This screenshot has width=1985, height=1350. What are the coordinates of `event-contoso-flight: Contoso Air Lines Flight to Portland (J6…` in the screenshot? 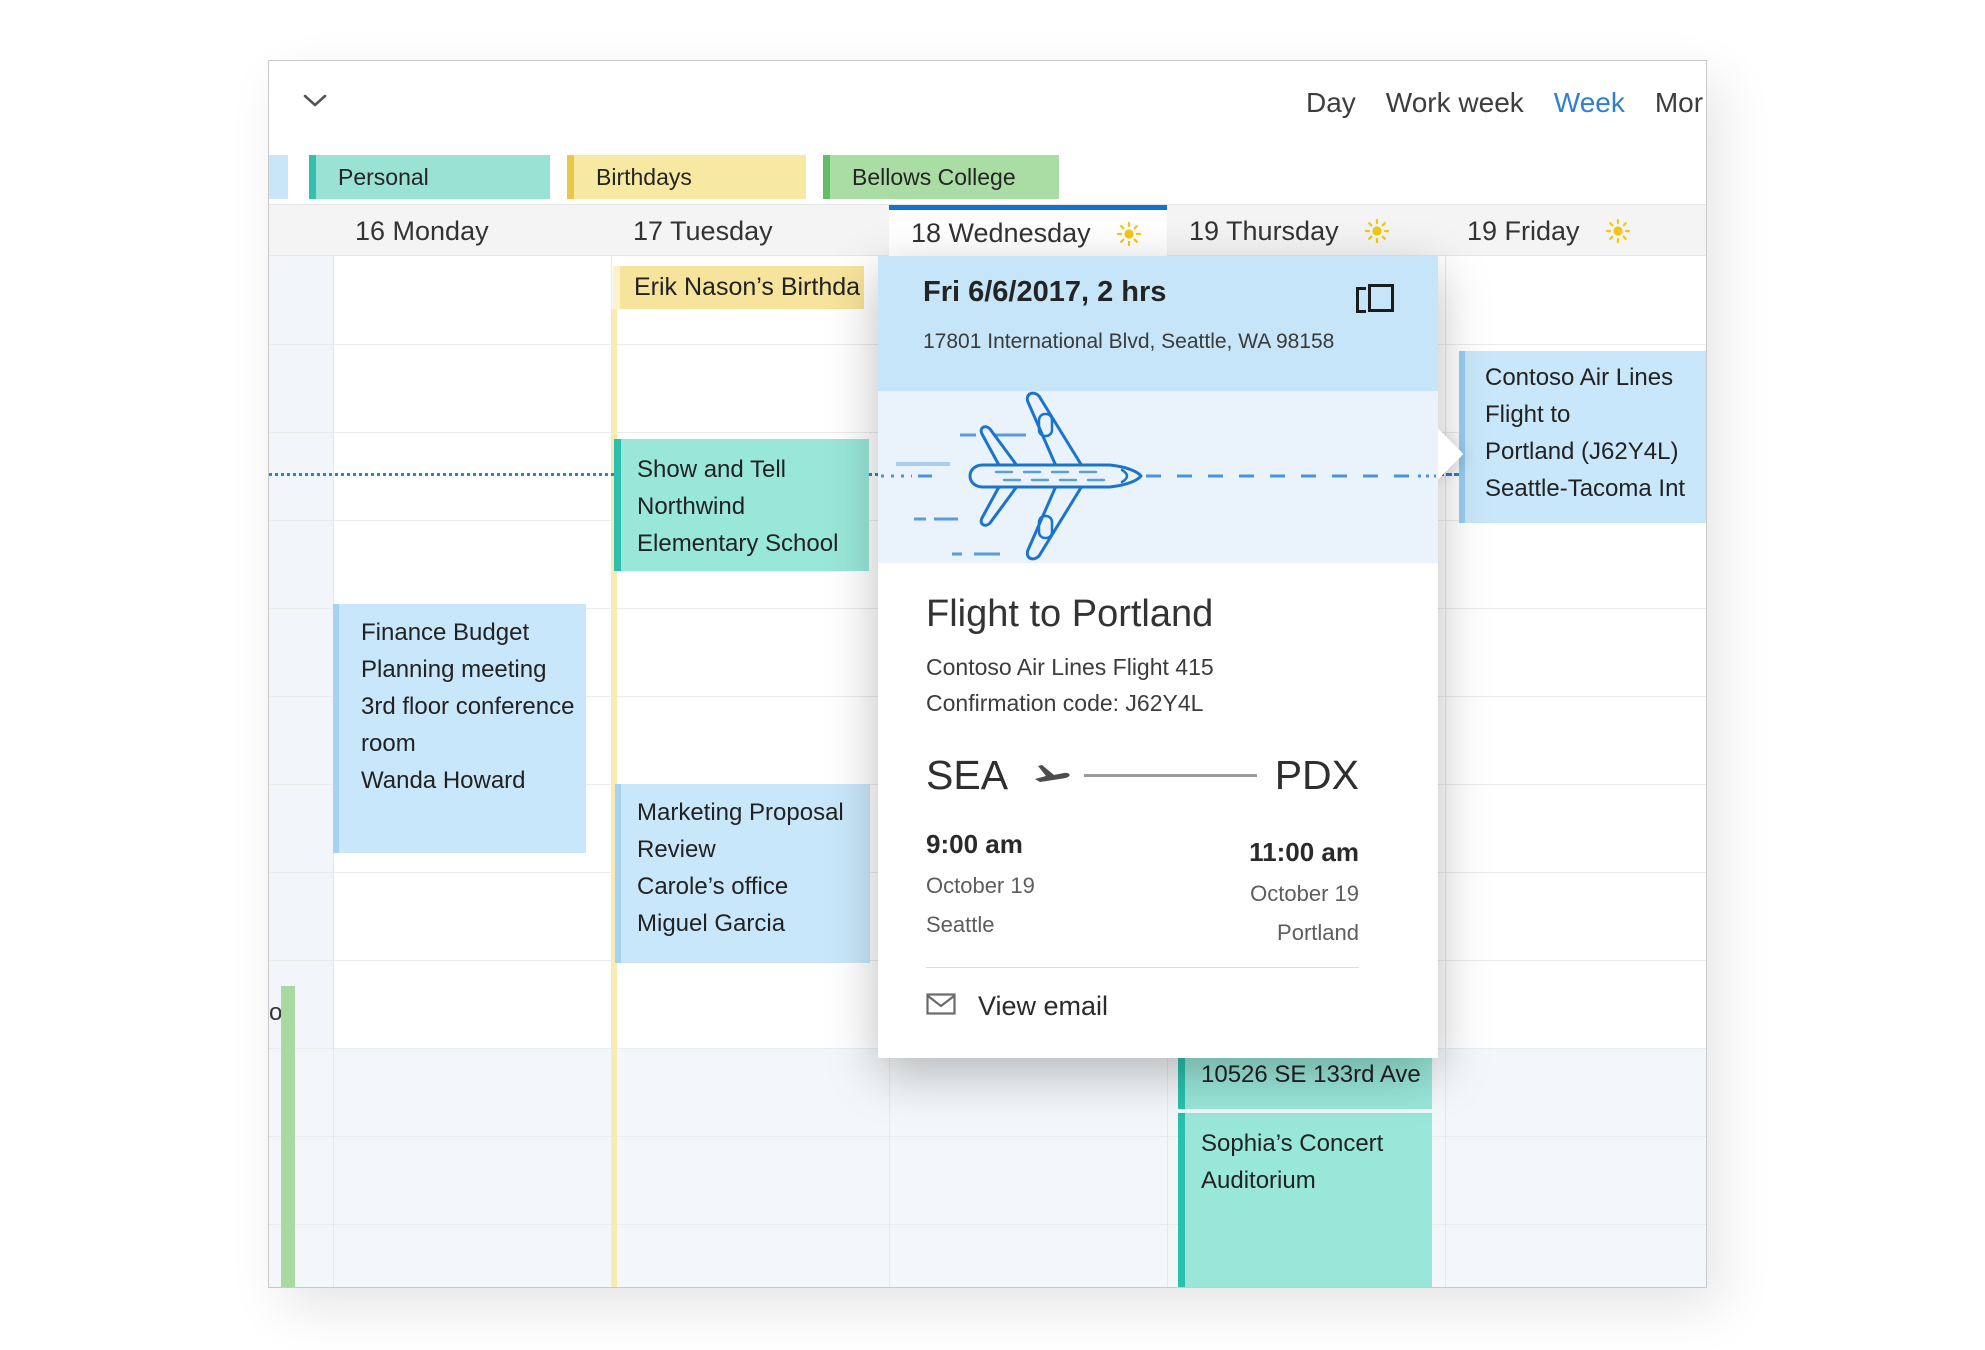 It's located at (1582, 437).